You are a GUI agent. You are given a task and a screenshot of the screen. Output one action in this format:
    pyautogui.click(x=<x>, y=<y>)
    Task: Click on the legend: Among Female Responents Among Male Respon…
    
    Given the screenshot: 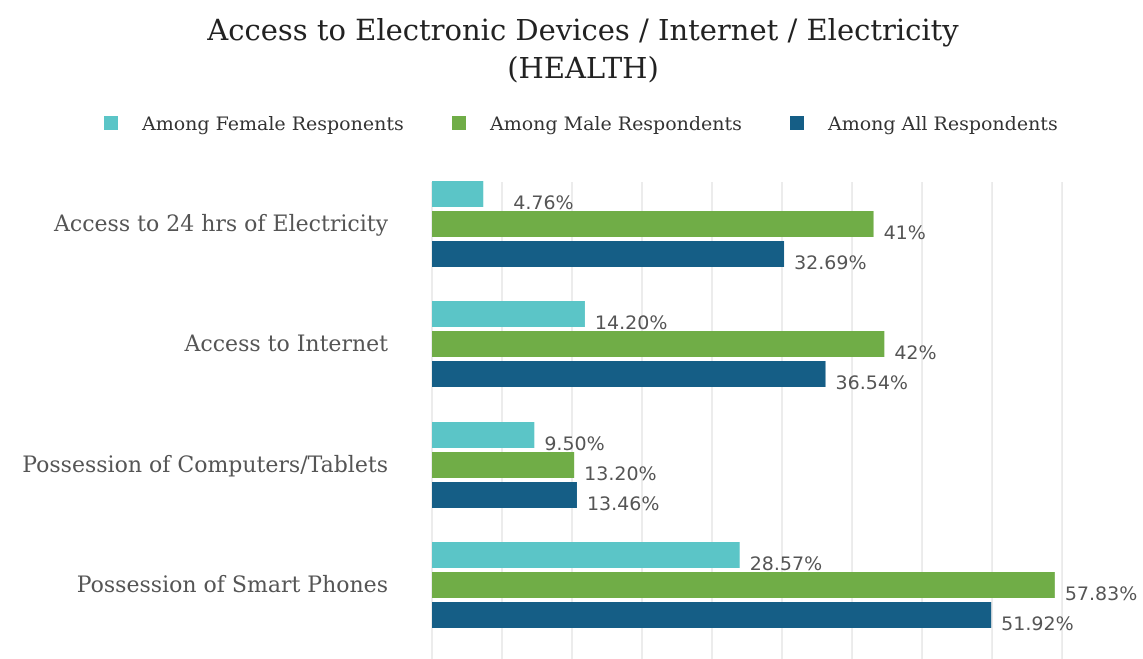 What is the action you would take?
    pyautogui.click(x=581, y=124)
    